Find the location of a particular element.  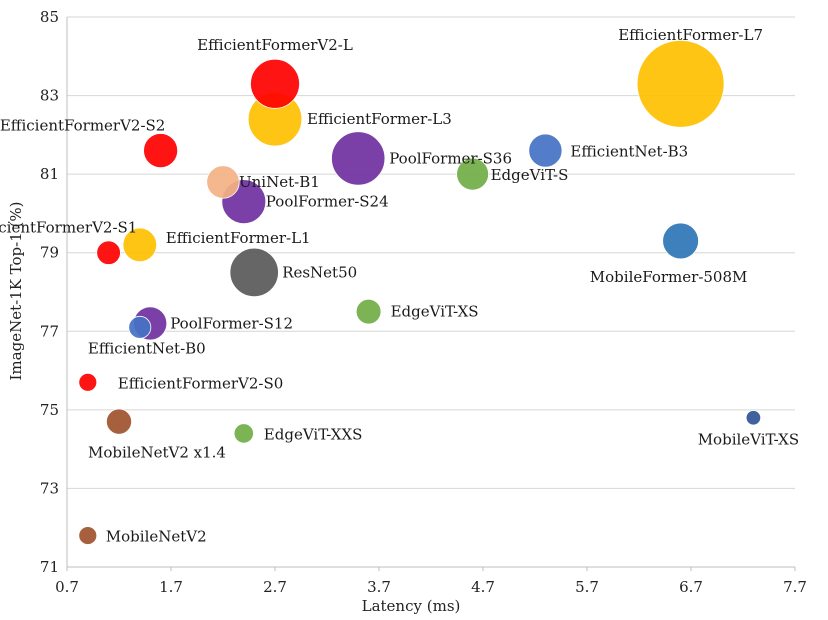

y-tick-label: 73 is located at coordinates (49, 488).